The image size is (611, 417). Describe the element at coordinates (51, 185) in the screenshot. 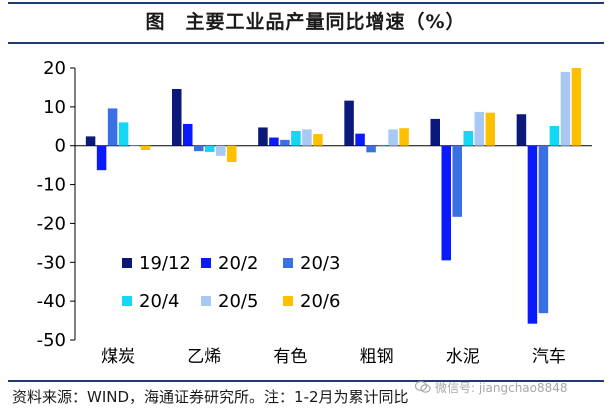

I see `y-tick-label: -10` at that location.